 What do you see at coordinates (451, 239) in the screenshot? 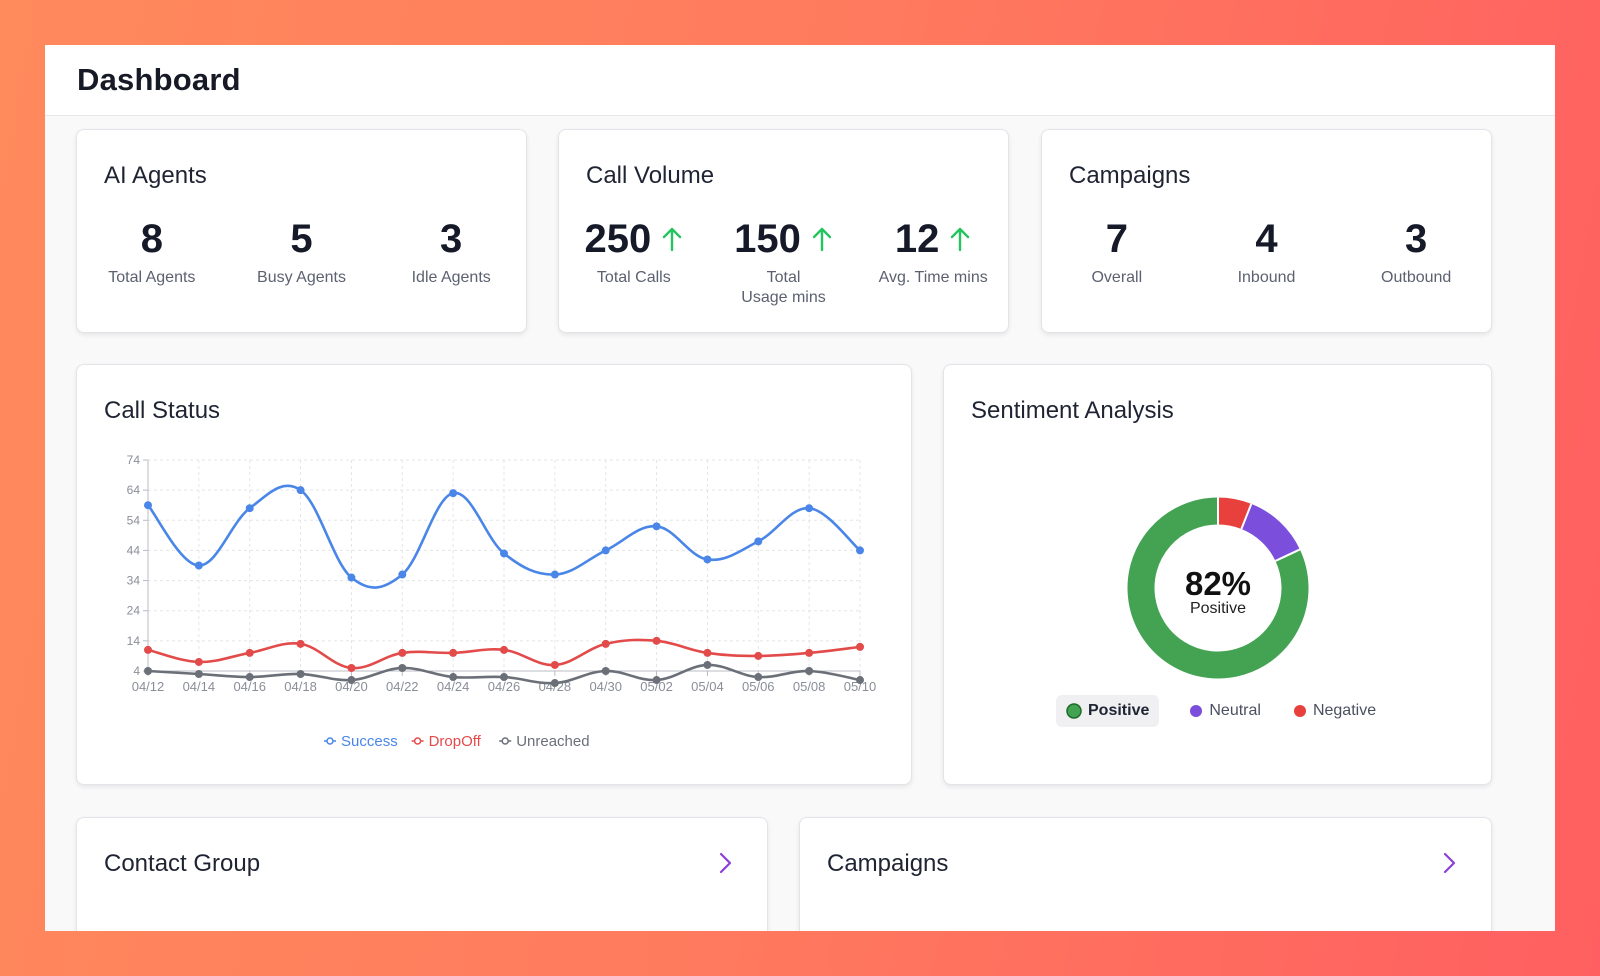
I see `stat-value: 3` at bounding box center [451, 239].